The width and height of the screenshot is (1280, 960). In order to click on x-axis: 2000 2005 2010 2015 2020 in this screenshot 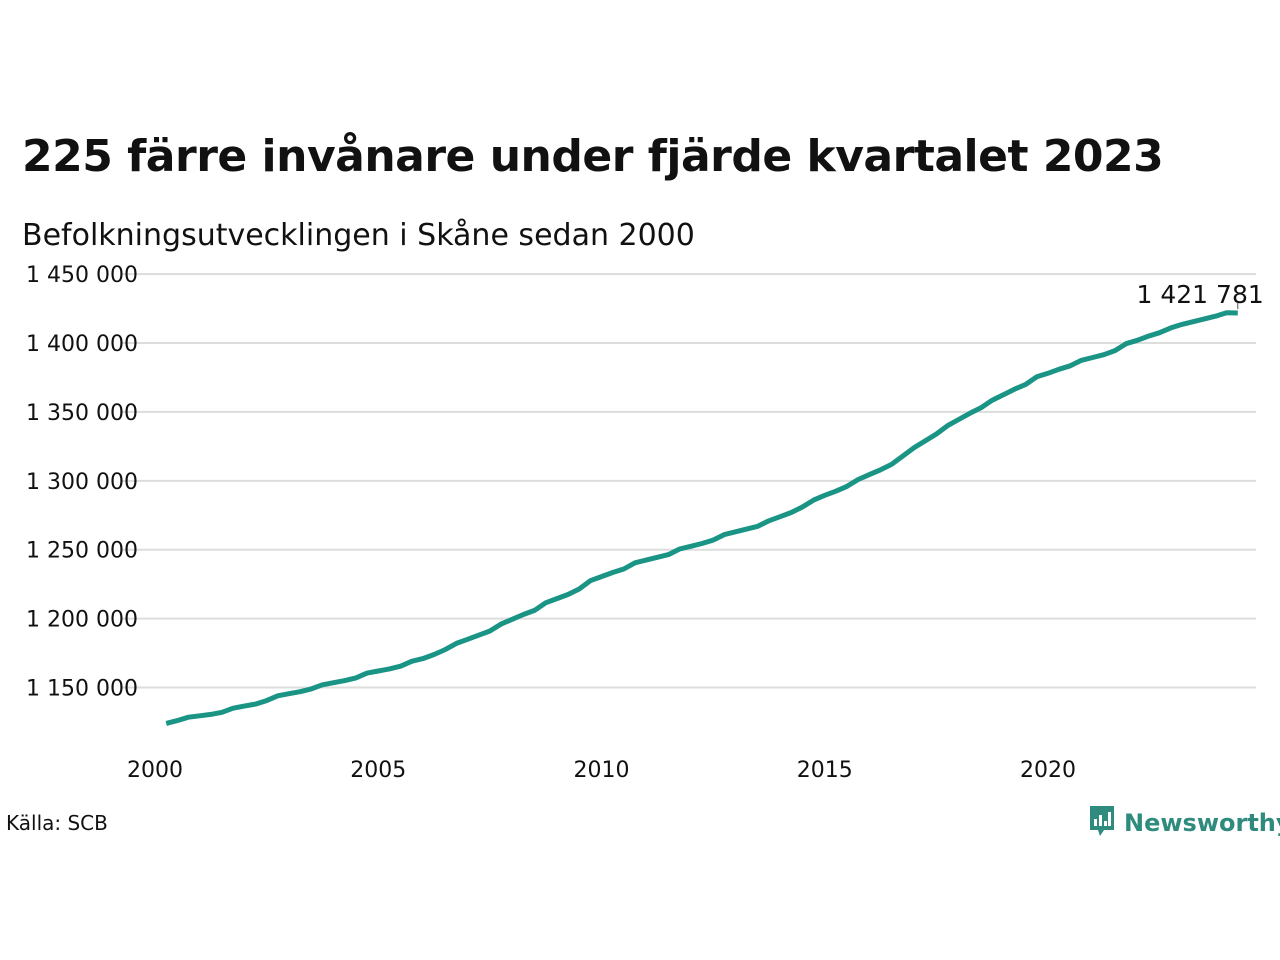, I will do `click(601, 770)`.